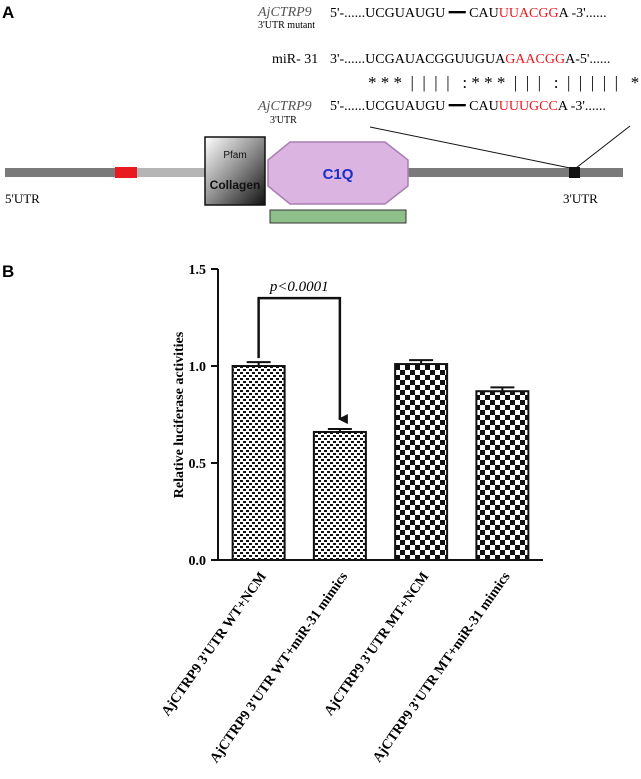 This screenshot has height=779, width=641. What do you see at coordinates (235, 171) in the screenshot?
I see `pfam-collagen-box` at bounding box center [235, 171].